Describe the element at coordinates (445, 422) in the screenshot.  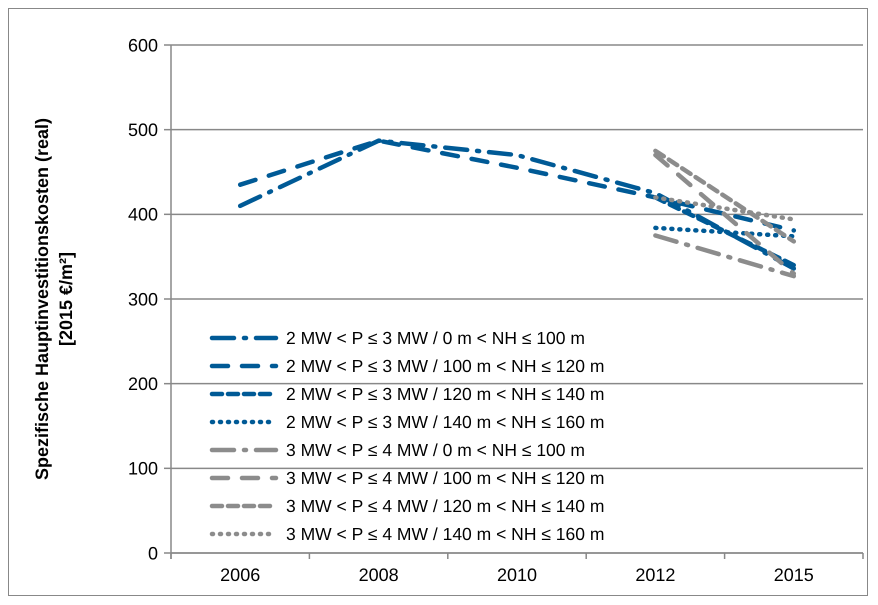
I see `legend-label: 2 MW < P ≤ 3 MW / 140 m < NH ≤ 160 m` at that location.